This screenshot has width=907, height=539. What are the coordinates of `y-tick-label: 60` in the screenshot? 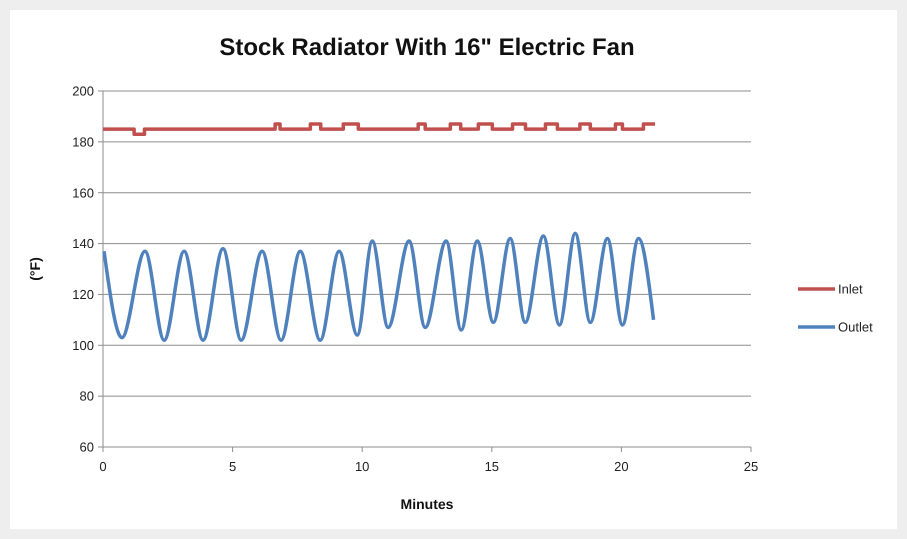 It's located at (87, 447).